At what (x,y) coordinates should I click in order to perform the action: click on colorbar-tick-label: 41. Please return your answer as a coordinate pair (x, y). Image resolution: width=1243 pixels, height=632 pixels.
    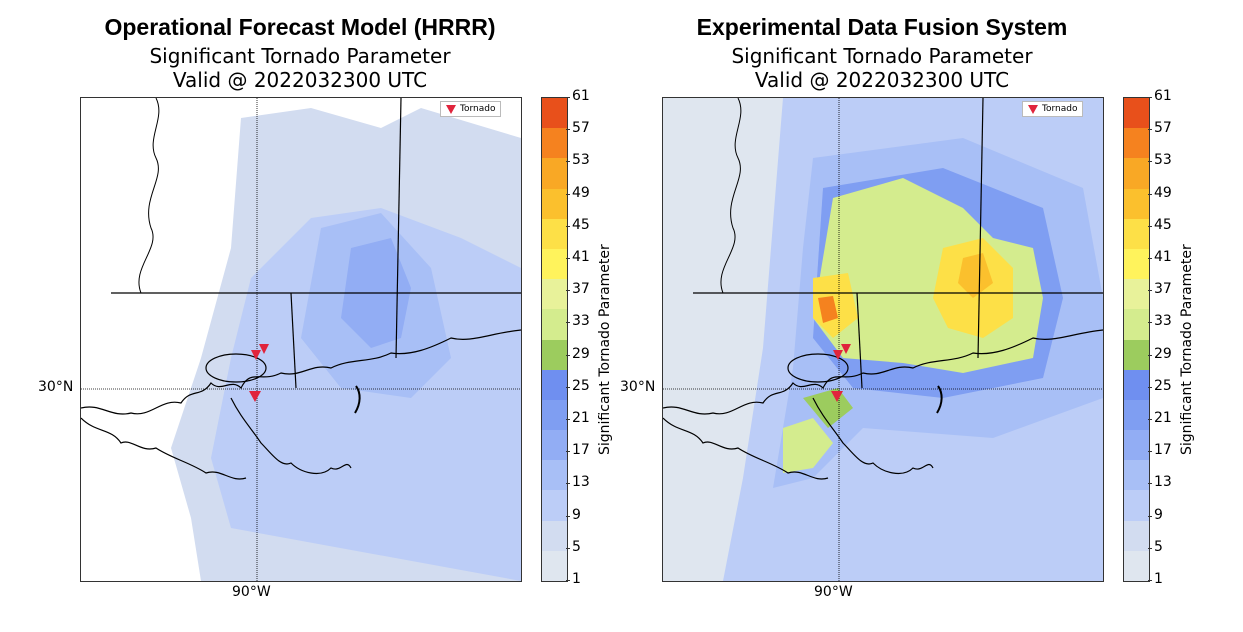
    Looking at the image, I should click on (1163, 257).